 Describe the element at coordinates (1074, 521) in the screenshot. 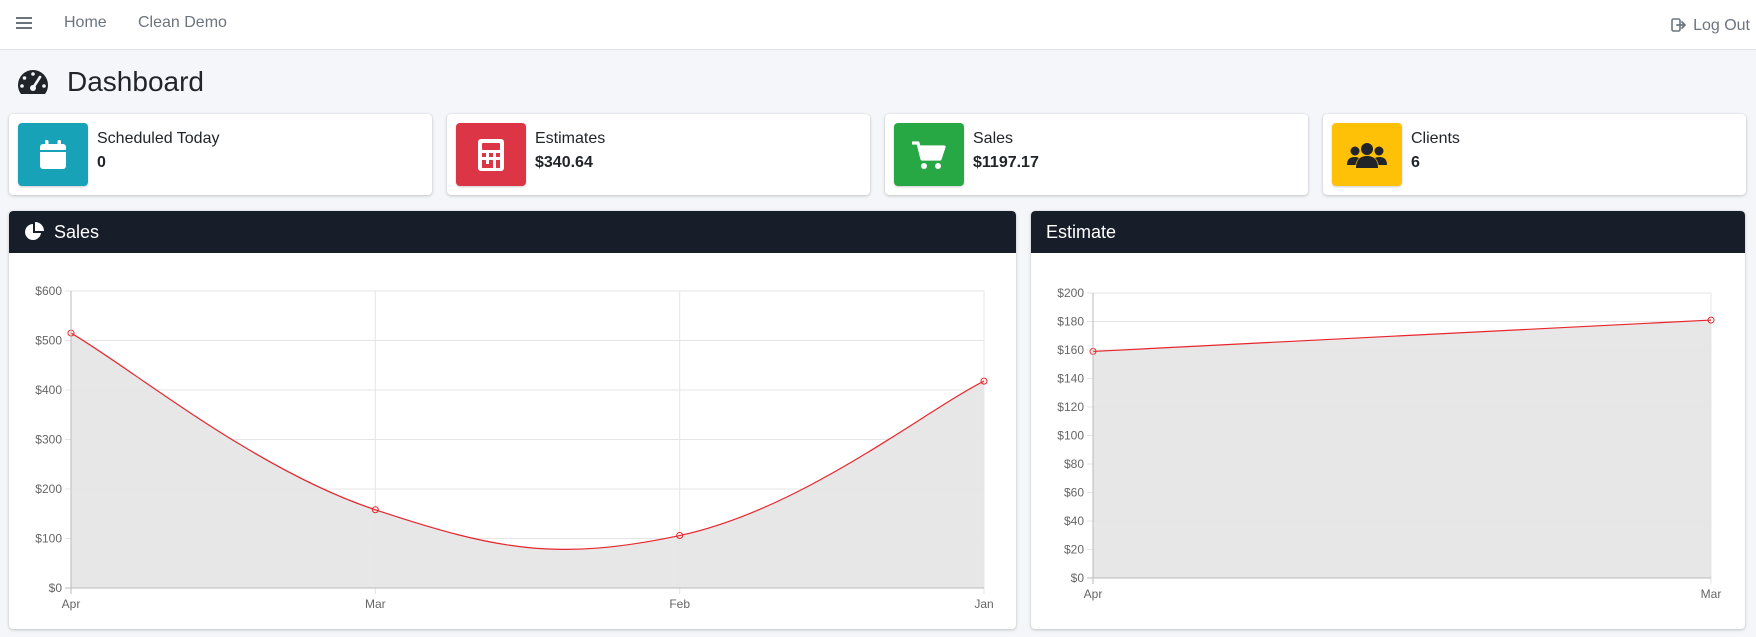

I see `y-tick-label: $40` at that location.